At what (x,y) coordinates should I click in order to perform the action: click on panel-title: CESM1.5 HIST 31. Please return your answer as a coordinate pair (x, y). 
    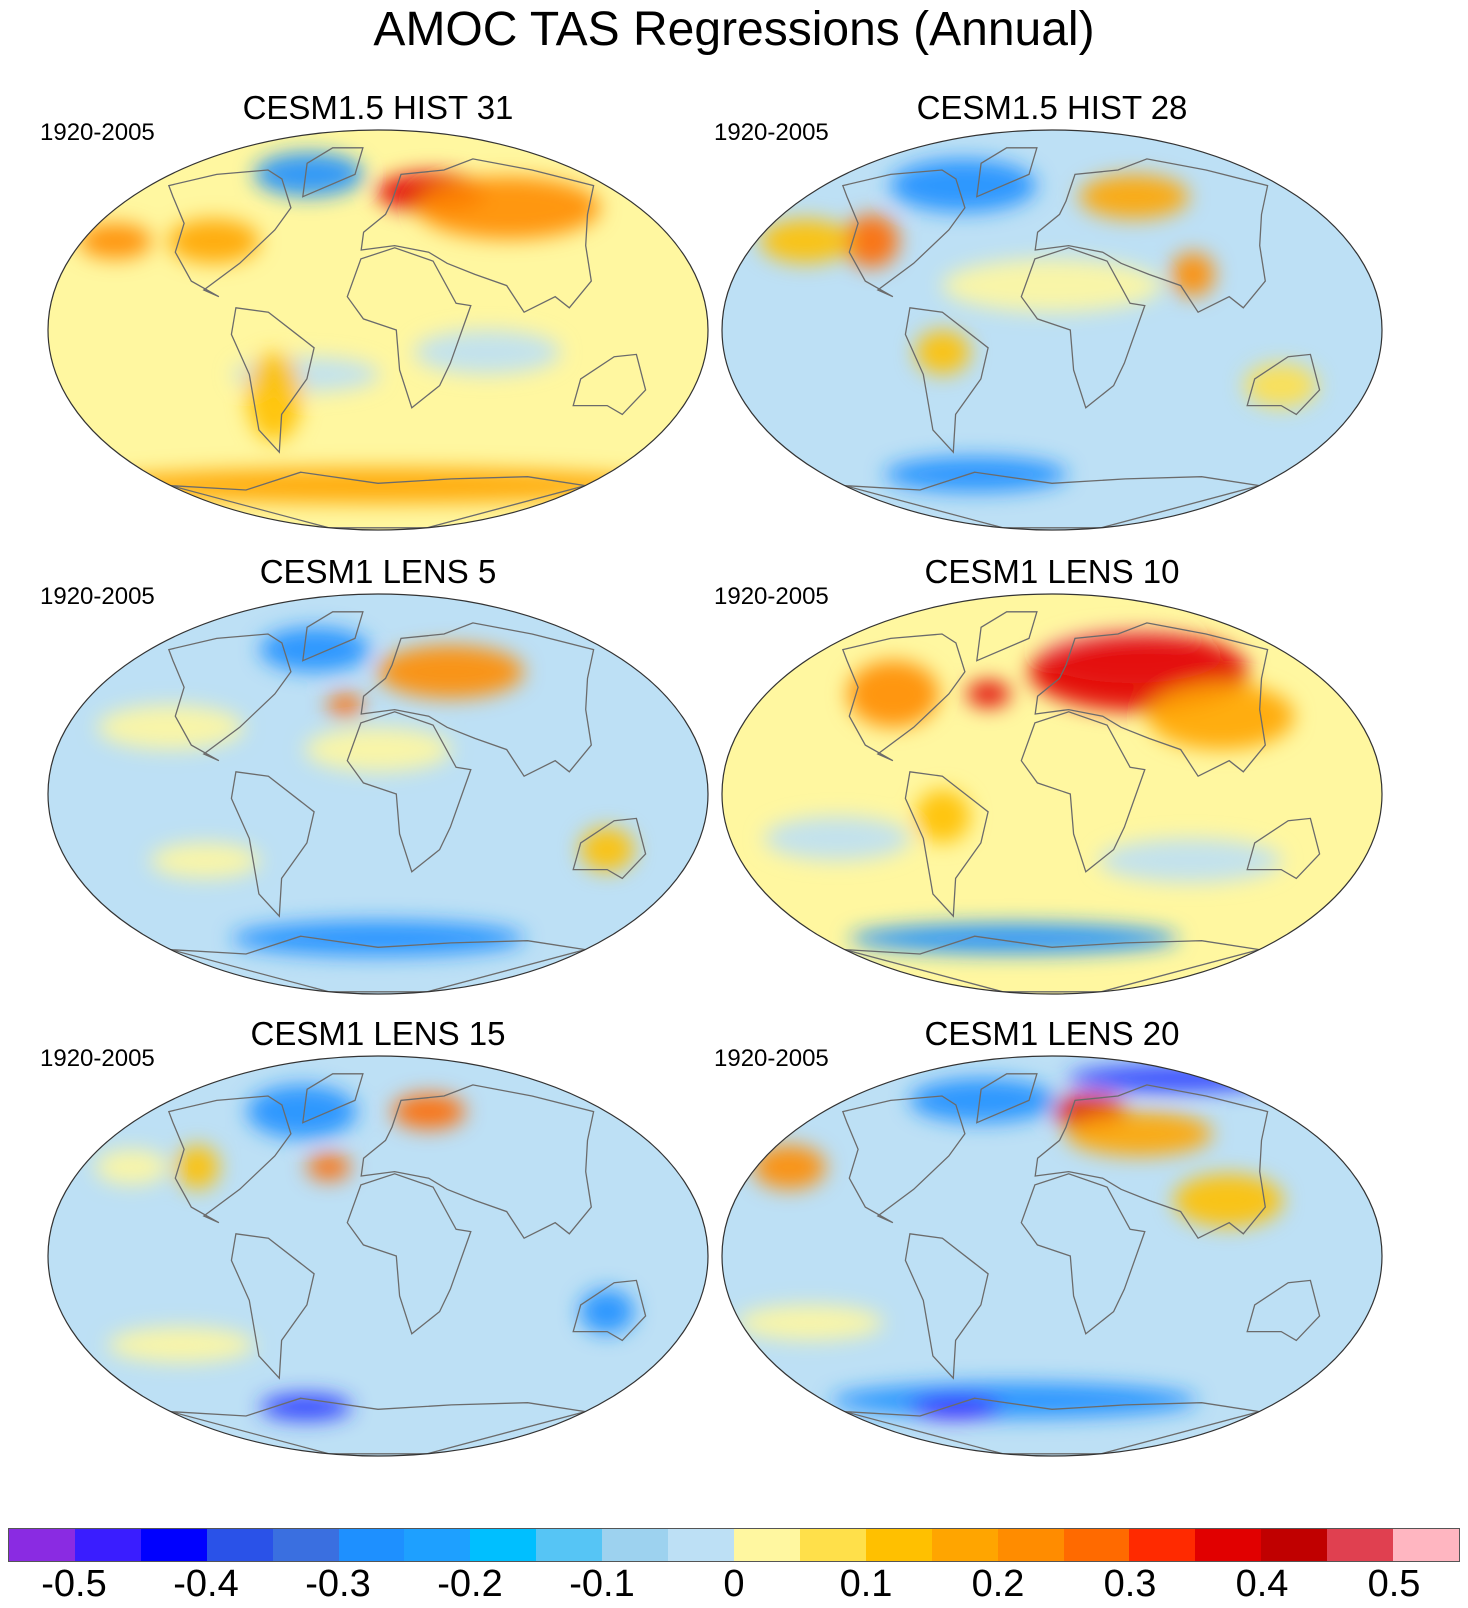
    Looking at the image, I should click on (378, 107).